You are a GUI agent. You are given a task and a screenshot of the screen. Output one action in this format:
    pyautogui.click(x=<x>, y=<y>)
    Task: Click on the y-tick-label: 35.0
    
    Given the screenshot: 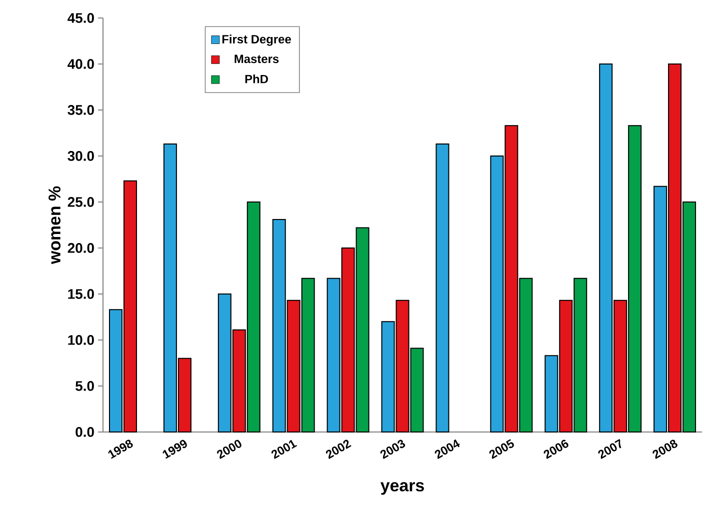 What is the action you would take?
    pyautogui.click(x=81, y=110)
    